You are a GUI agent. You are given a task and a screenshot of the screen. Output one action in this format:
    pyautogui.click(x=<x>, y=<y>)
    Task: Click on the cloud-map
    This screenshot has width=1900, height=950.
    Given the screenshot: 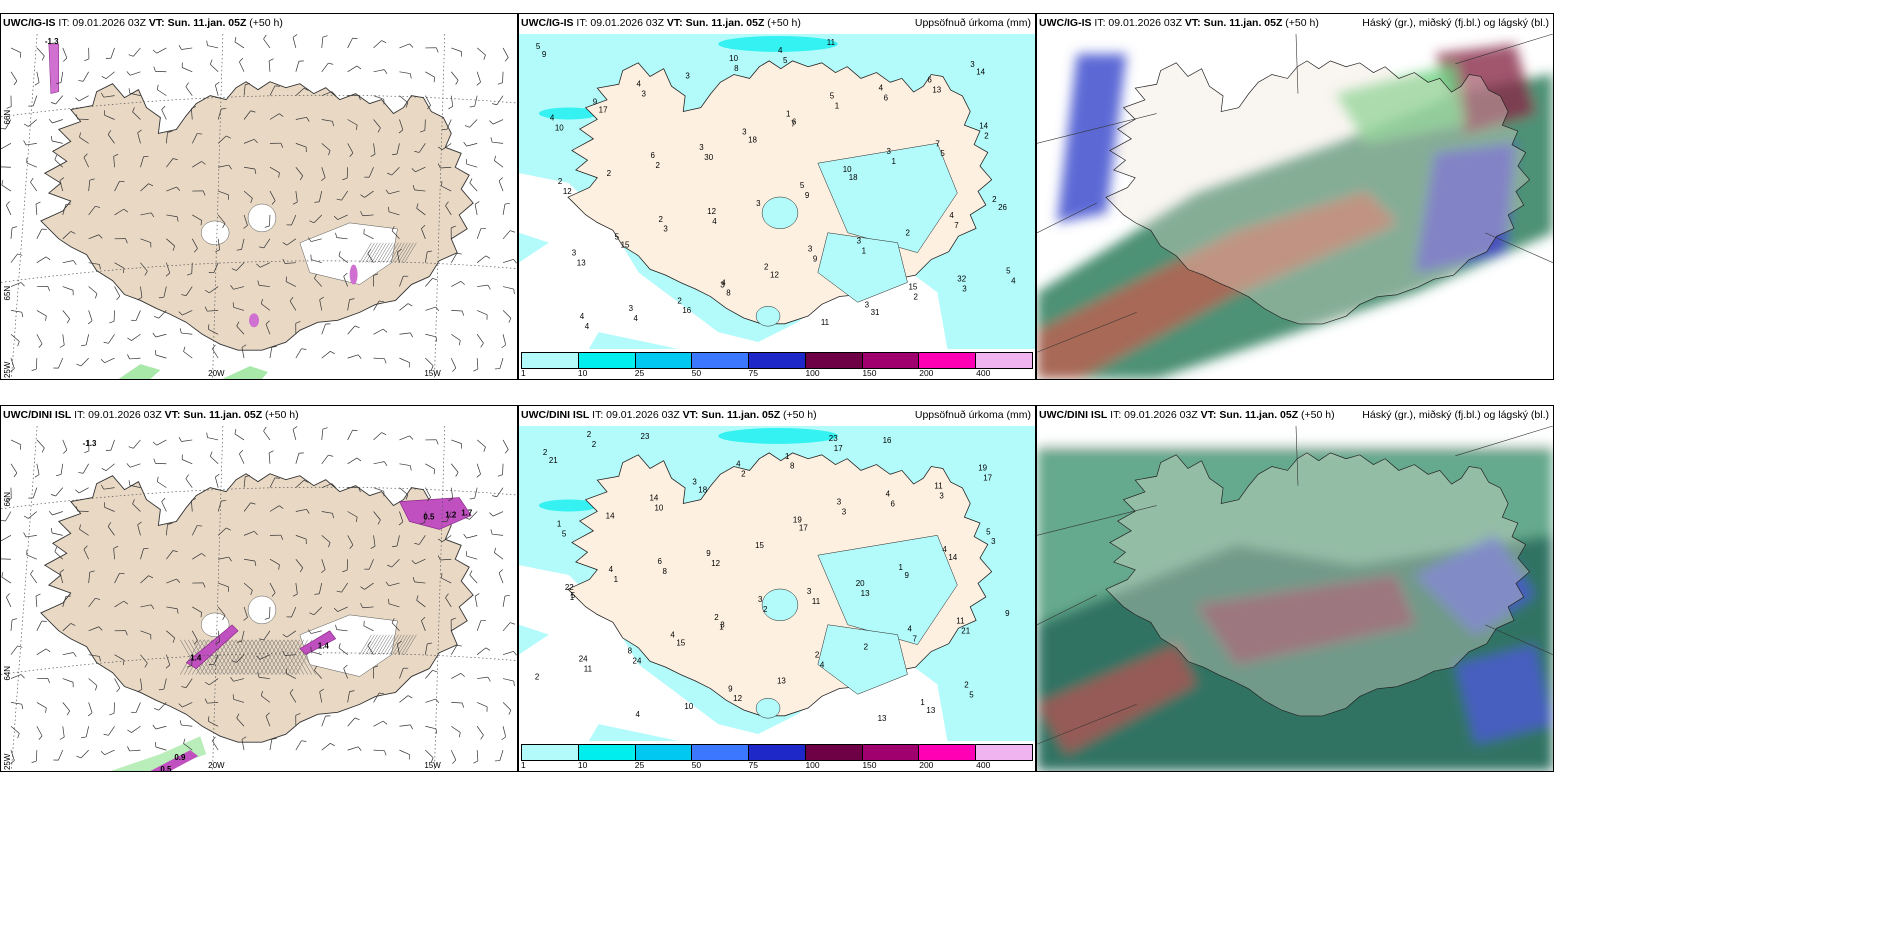 What is the action you would take?
    pyautogui.click(x=1295, y=598)
    